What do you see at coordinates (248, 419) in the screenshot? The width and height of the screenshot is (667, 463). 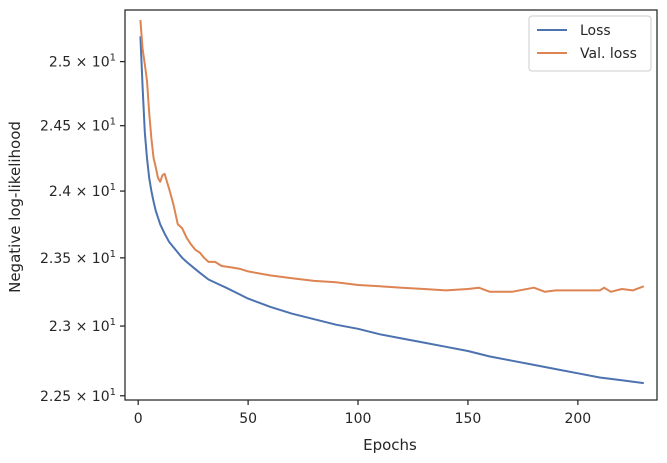 I see `x-tick-label: 50` at bounding box center [248, 419].